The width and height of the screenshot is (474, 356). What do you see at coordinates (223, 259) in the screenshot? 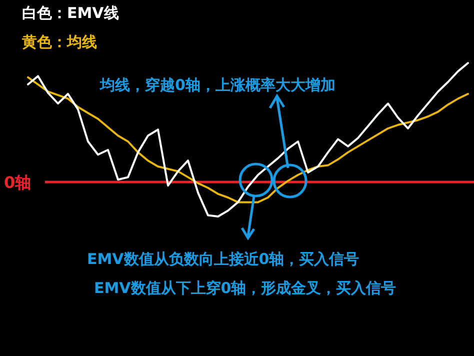
I see `text: EMV数值从负数向上接近0轴，买入信号` at bounding box center [223, 259].